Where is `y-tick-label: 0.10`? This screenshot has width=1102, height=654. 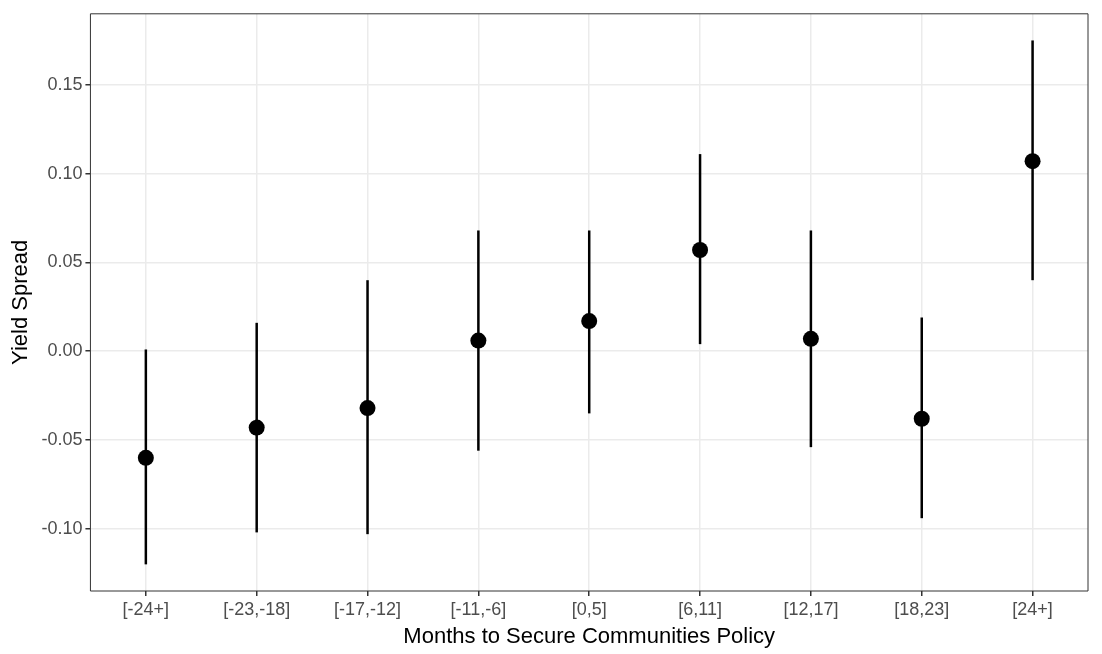 y-tick-label: 0.10 is located at coordinates (65, 172).